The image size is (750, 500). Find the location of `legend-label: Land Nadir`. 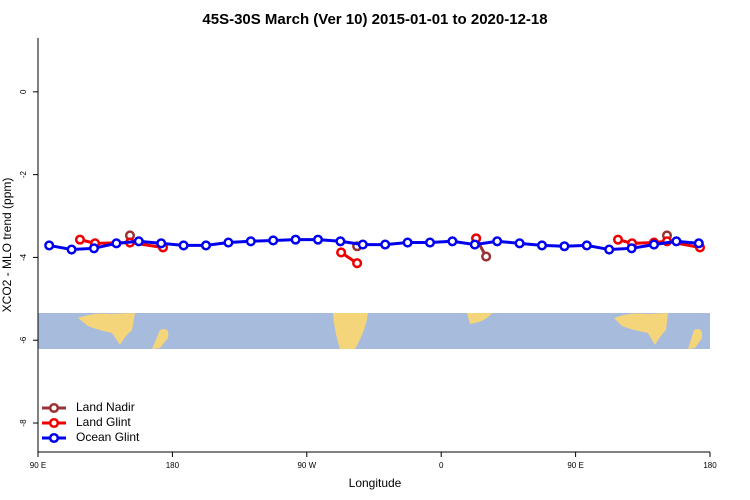

legend-label: Land Nadir is located at coordinates (105, 407).